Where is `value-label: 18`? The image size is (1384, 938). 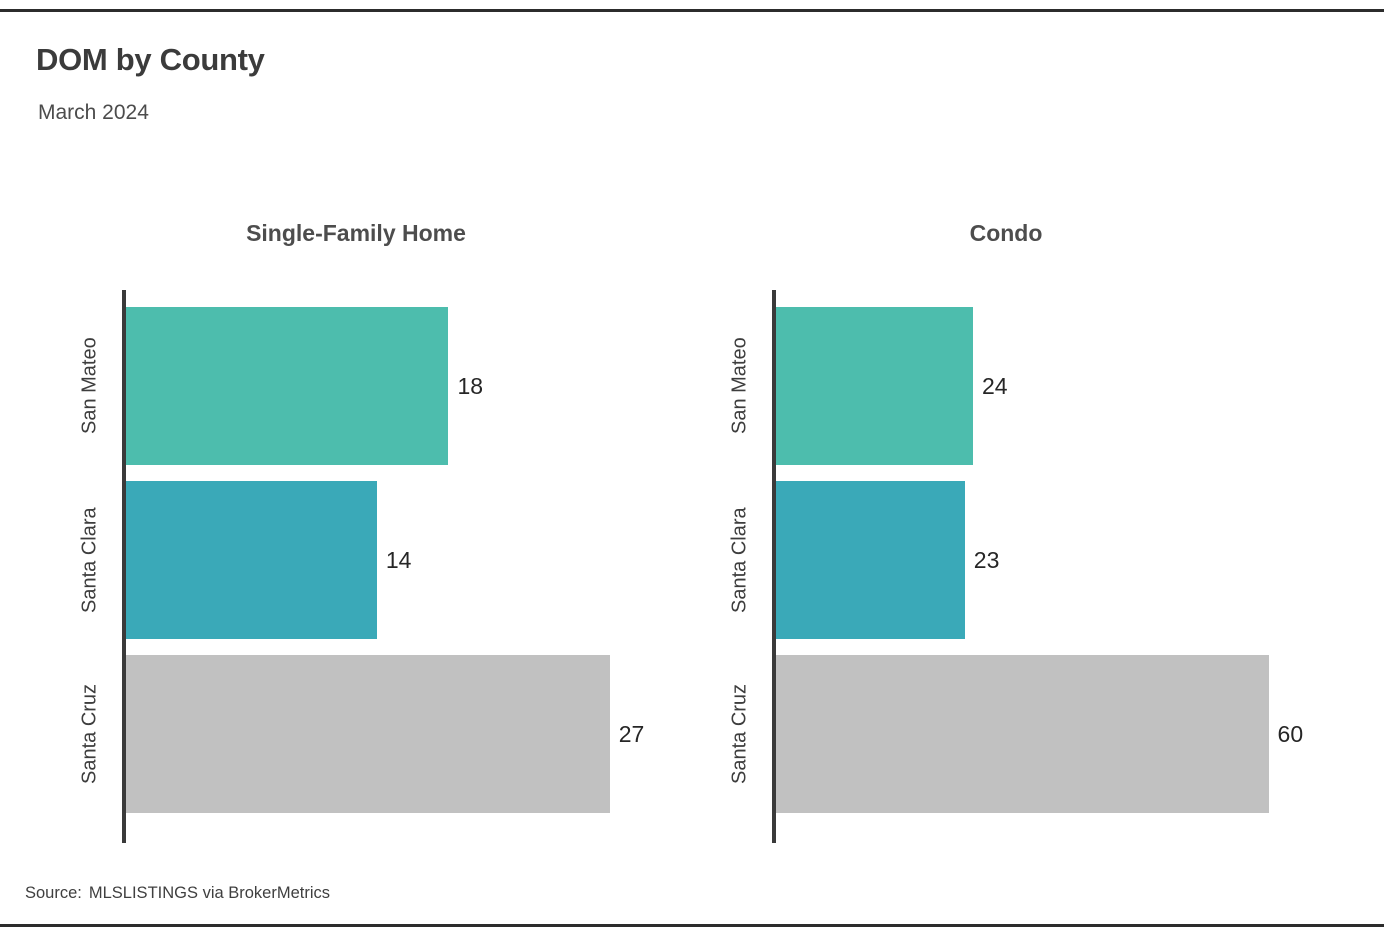
value-label: 18 is located at coordinates (470, 385).